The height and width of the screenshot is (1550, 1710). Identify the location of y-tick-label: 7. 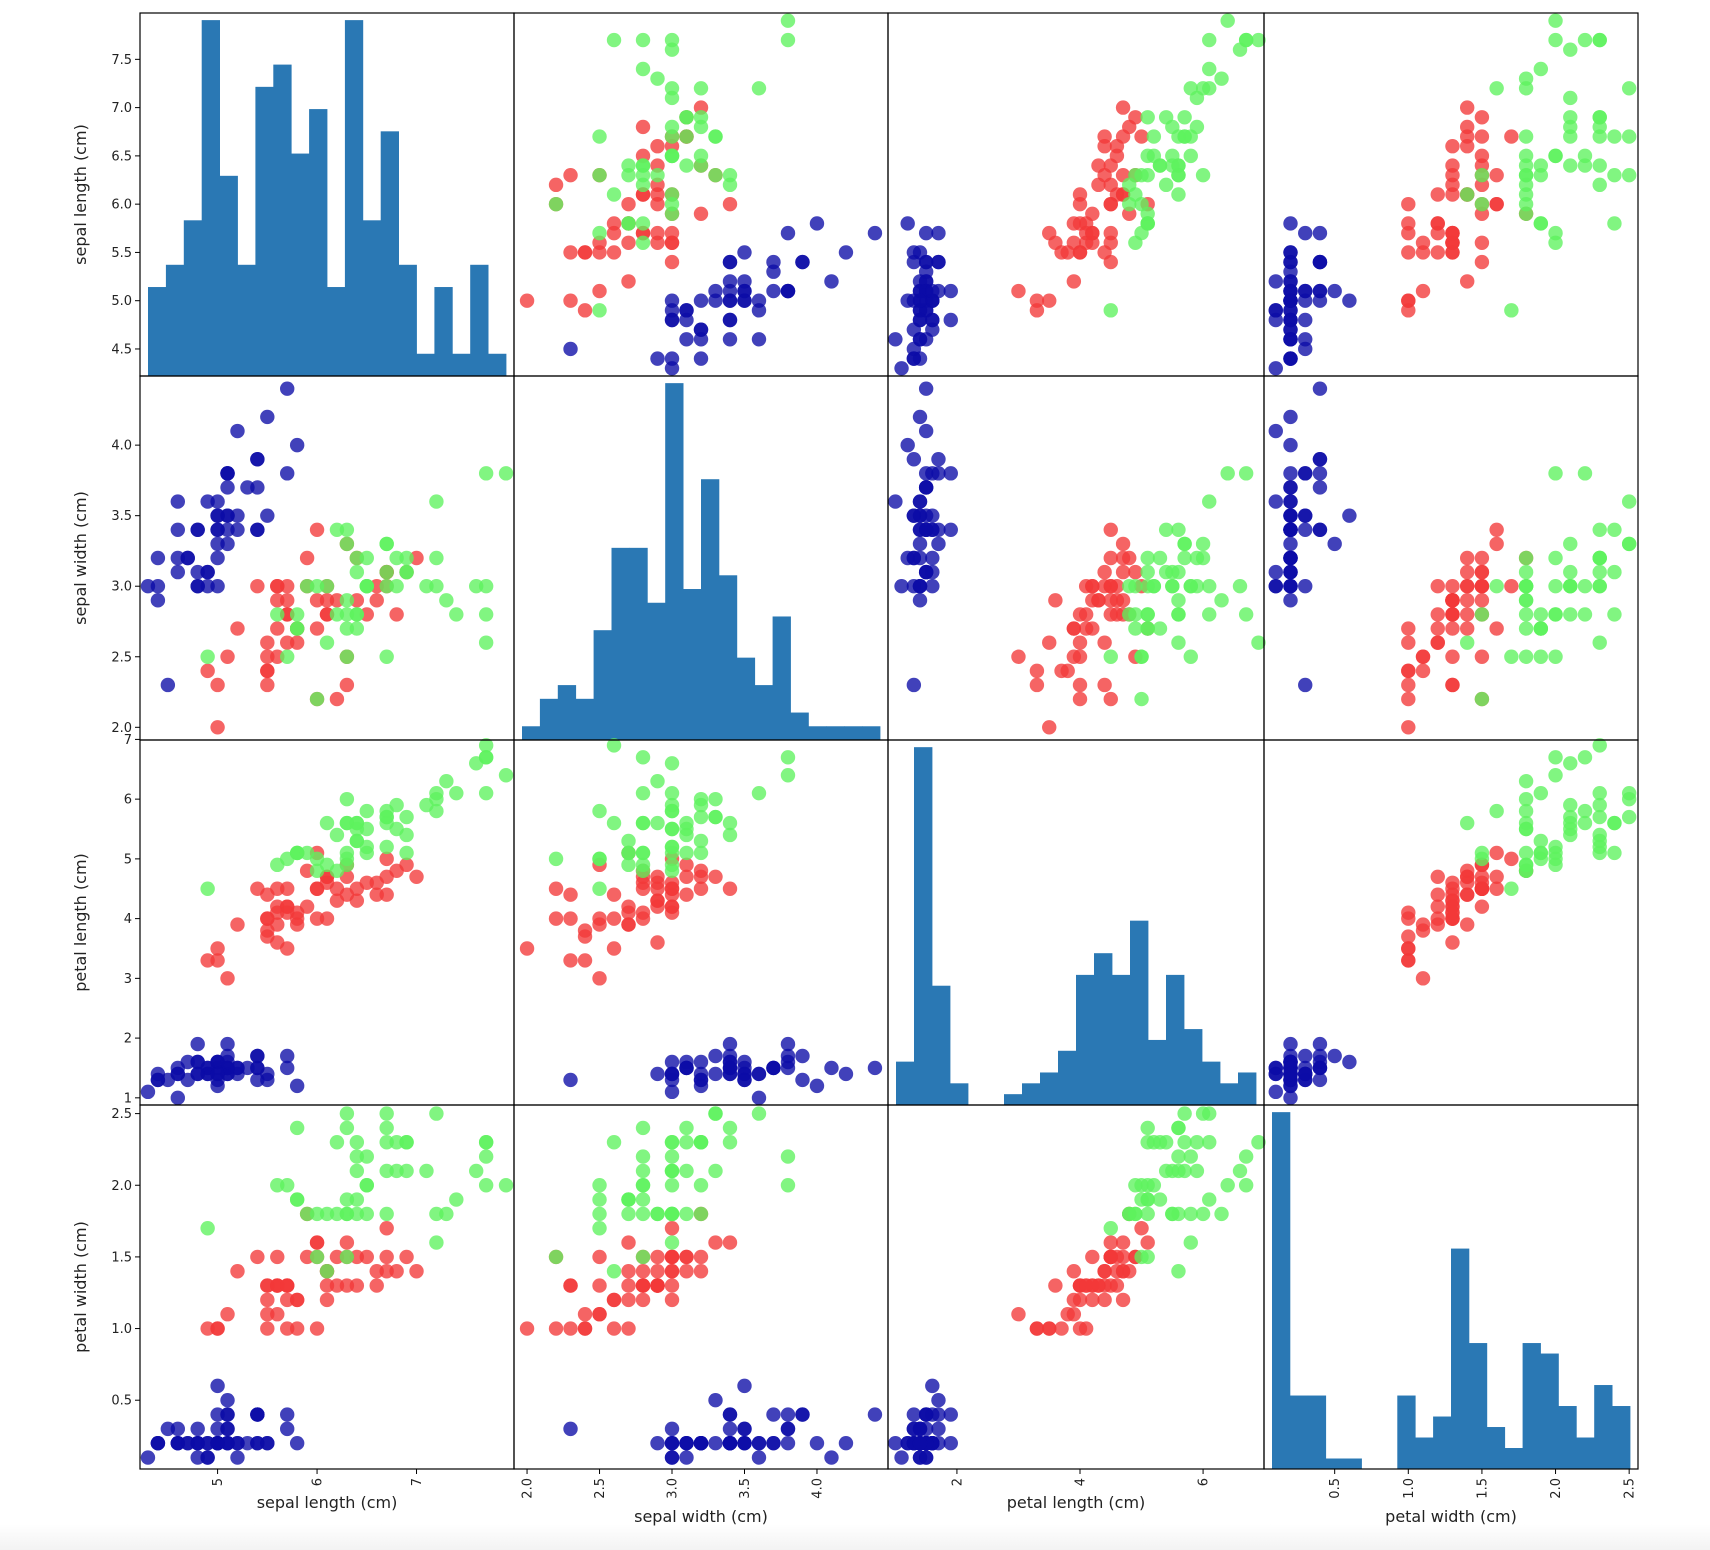
(128, 740).